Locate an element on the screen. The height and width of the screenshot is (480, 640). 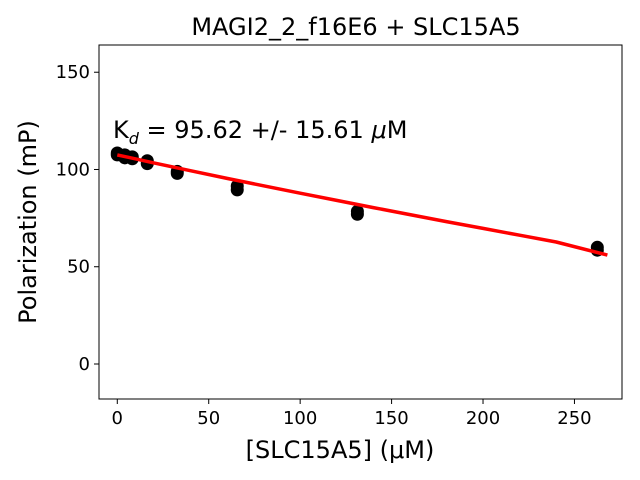
y-axis-label: Polarization (mP) is located at coordinates (28, 222).